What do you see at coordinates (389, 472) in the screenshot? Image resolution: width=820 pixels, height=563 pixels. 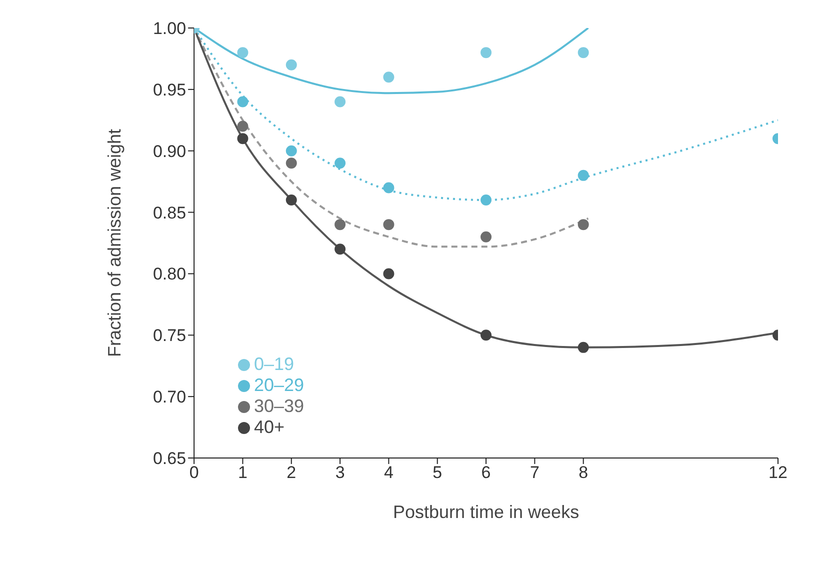 I see `x-tick-label: 4` at bounding box center [389, 472].